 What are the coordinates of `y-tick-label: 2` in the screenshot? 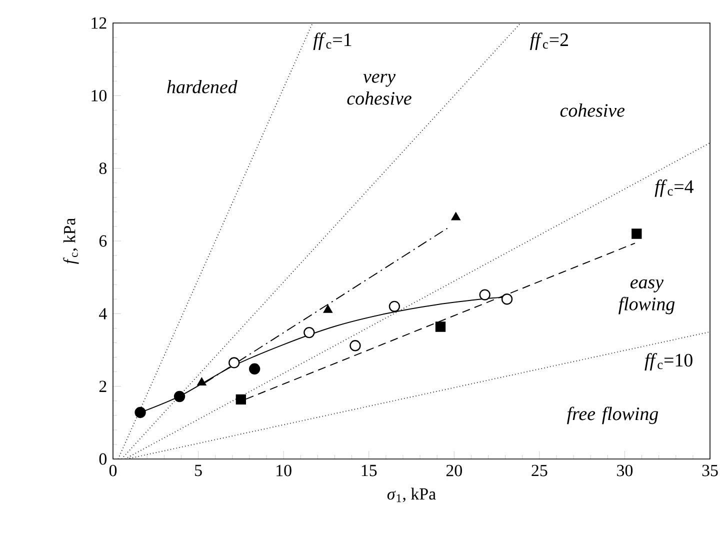 It's located at (102, 386).